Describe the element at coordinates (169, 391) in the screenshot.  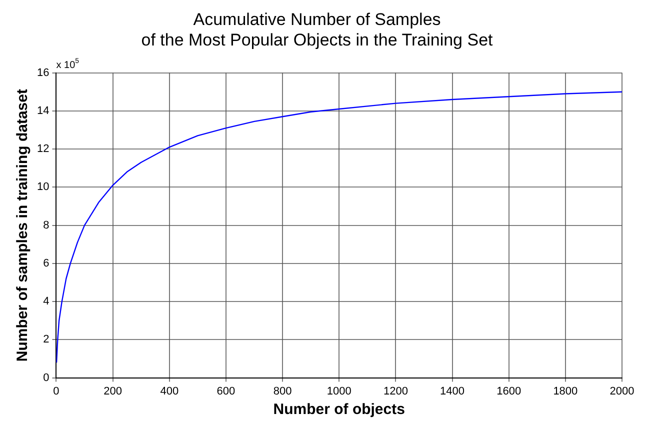
I see `x-tick-label: 400` at that location.